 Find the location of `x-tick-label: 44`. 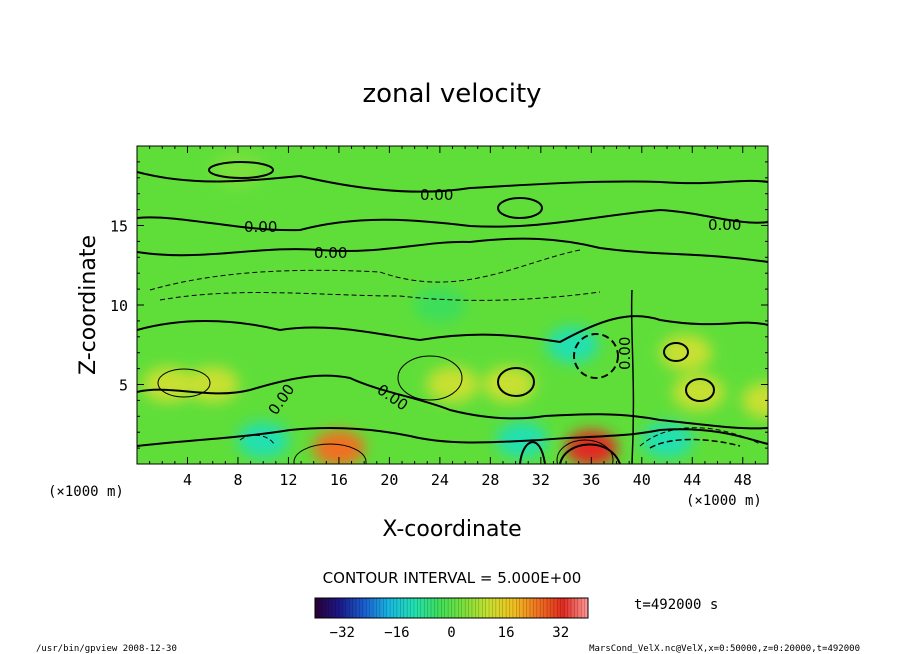

x-tick-label: 44 is located at coordinates (692, 480).